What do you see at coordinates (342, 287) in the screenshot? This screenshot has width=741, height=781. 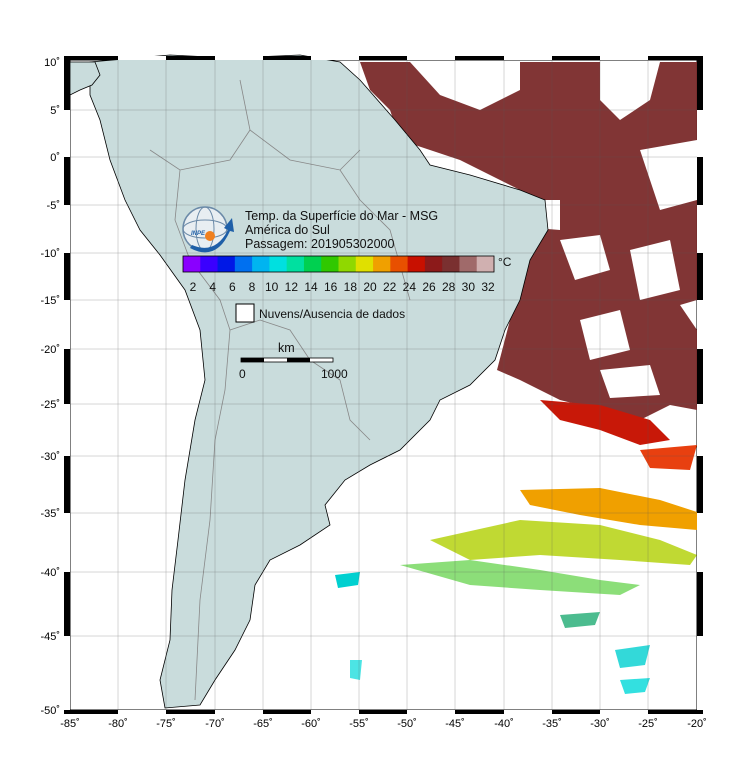 I see `colorbar-labels: 2 4 6 8 10 12 14 16 18 20 22 24 26 28 30 32` at bounding box center [342, 287].